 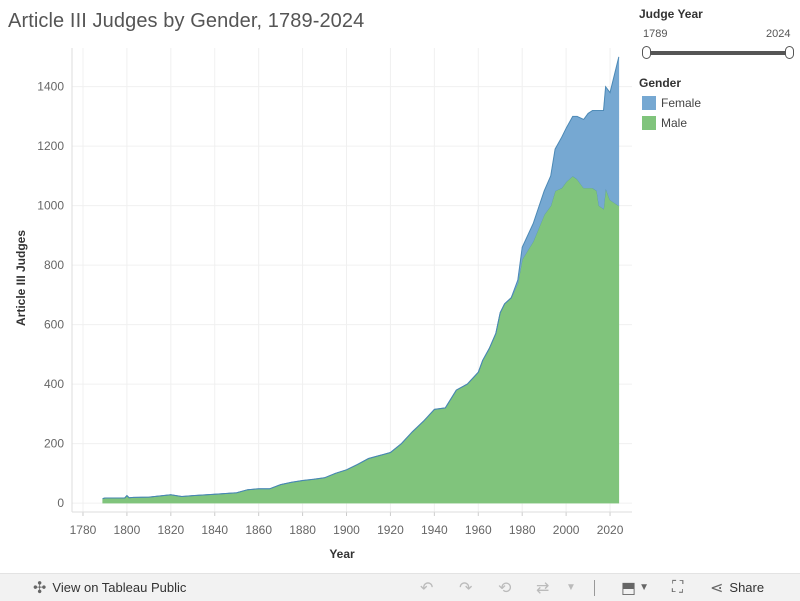 What do you see at coordinates (83, 530) in the screenshot?
I see `x-tick-label-1780: 1780` at bounding box center [83, 530].